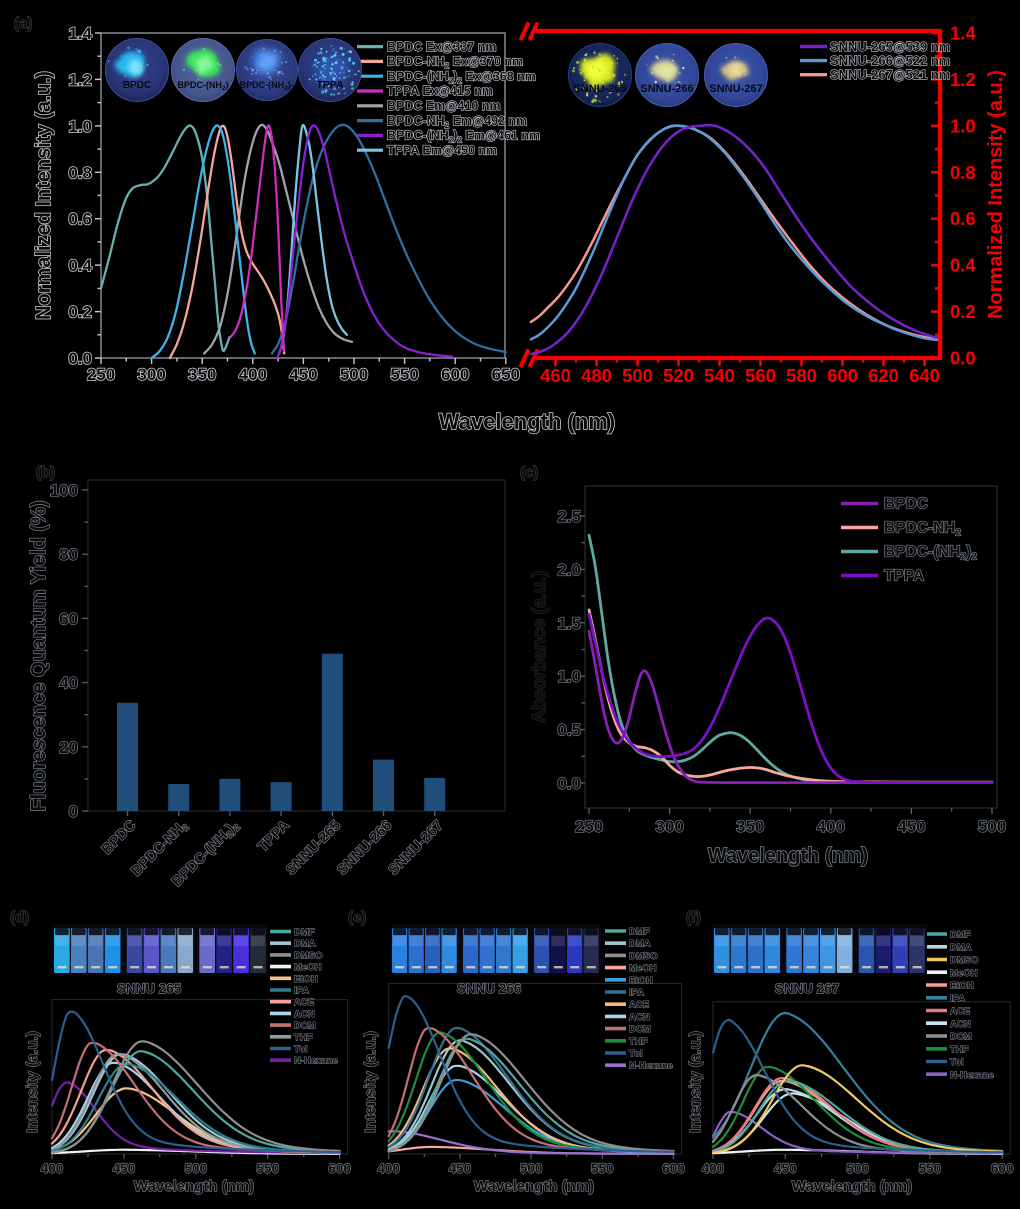 This screenshot has height=1209, width=1020. I want to click on svg-text: 0, so click(73, 811).